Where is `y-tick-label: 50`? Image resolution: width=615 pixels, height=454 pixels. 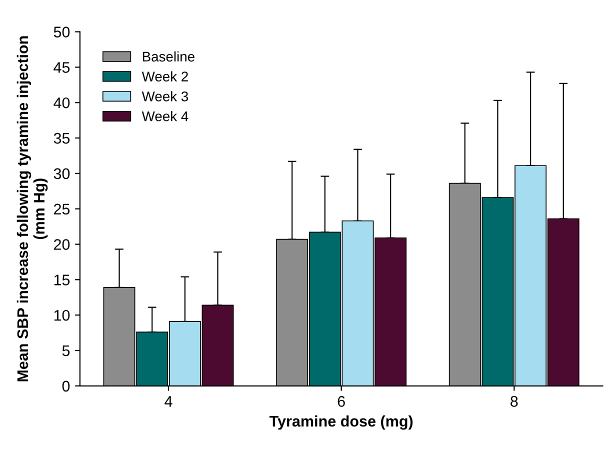
y-tick-label: 50 is located at coordinates (62, 32).